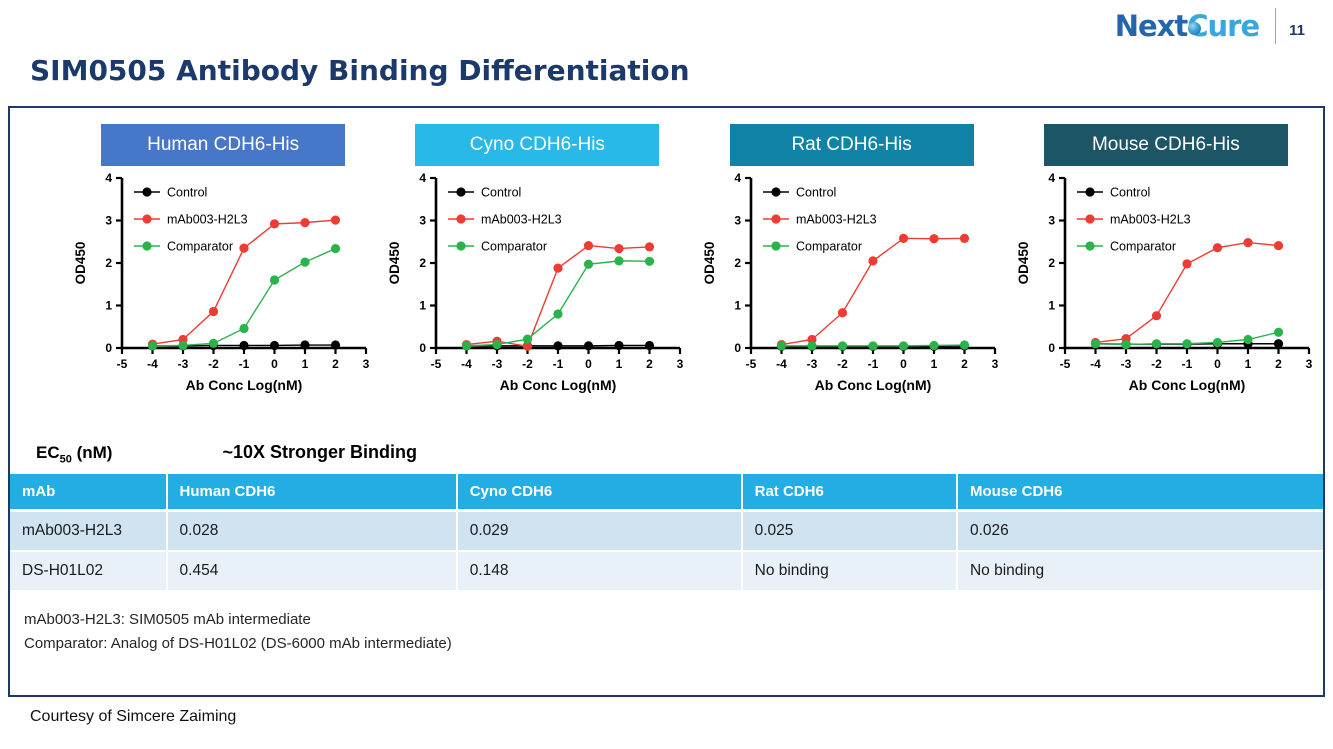 The image size is (1333, 749). What do you see at coordinates (872, 385) in the screenshot?
I see `x-axis-label: Ab Conc Log(nM)` at bounding box center [872, 385].